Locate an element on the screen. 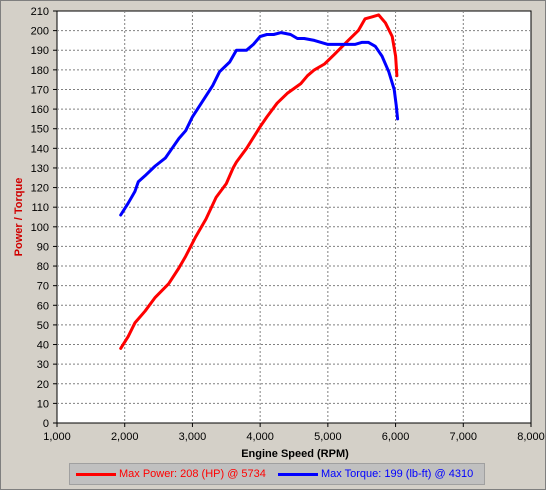  x-axis-title: Engine Speed (RPM) is located at coordinates (295, 454).